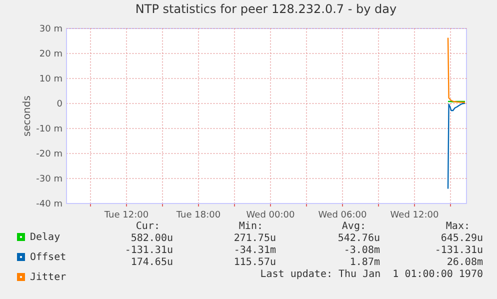 This screenshot has height=299, width=497. What do you see at coordinates (371, 275) in the screenshot?
I see `text: Last update: Thu Jan 1 01:00:00 1970` at bounding box center [371, 275].